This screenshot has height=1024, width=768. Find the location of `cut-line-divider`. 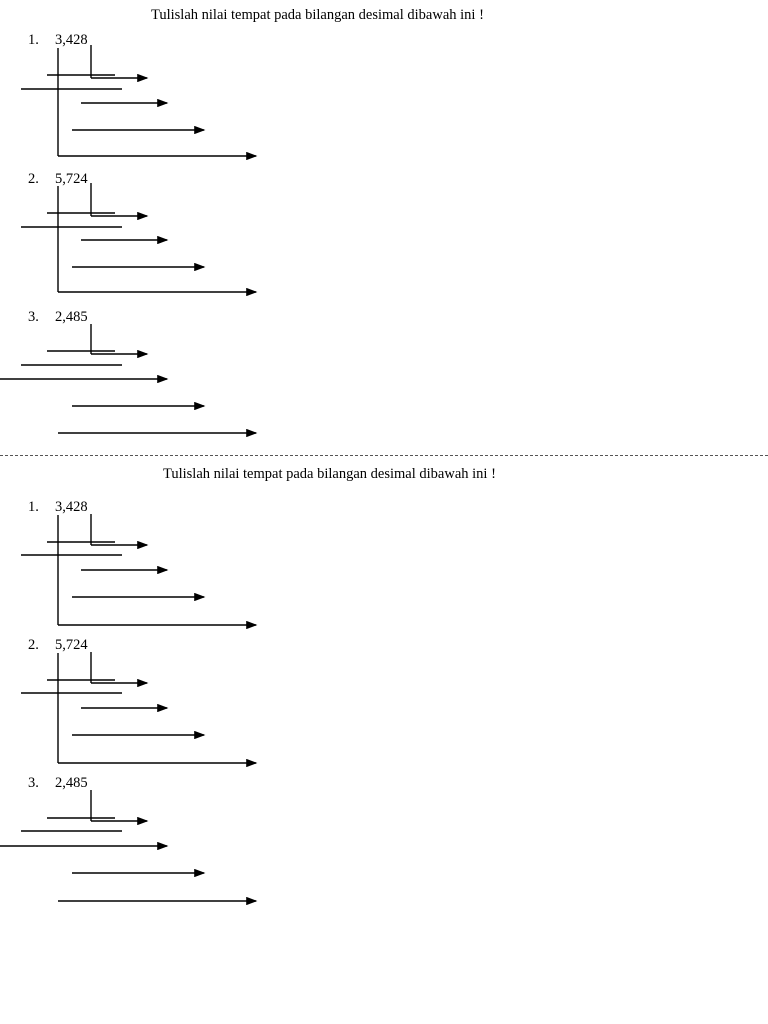

cut-line-divider is located at coordinates (384, 455).